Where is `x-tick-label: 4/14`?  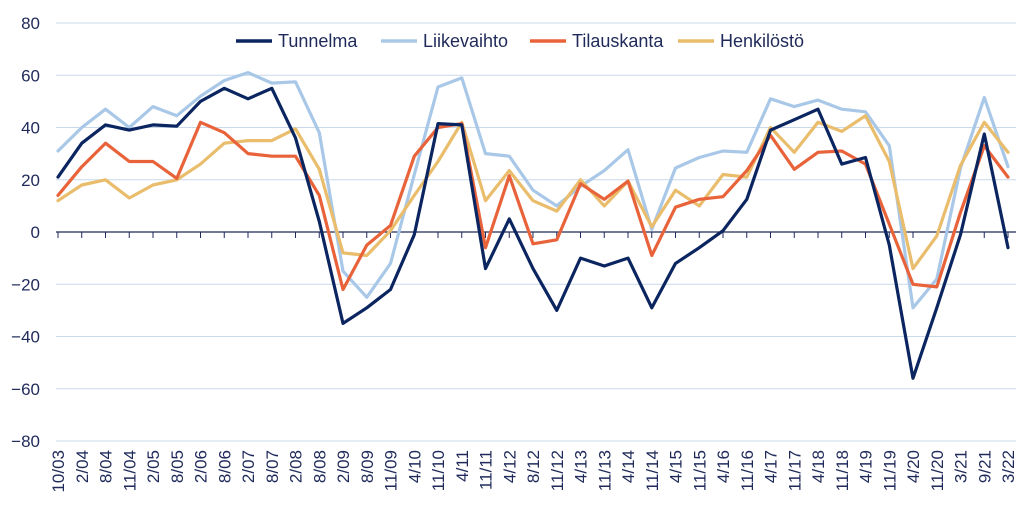
x-tick-label: 4/14 is located at coordinates (628, 466).